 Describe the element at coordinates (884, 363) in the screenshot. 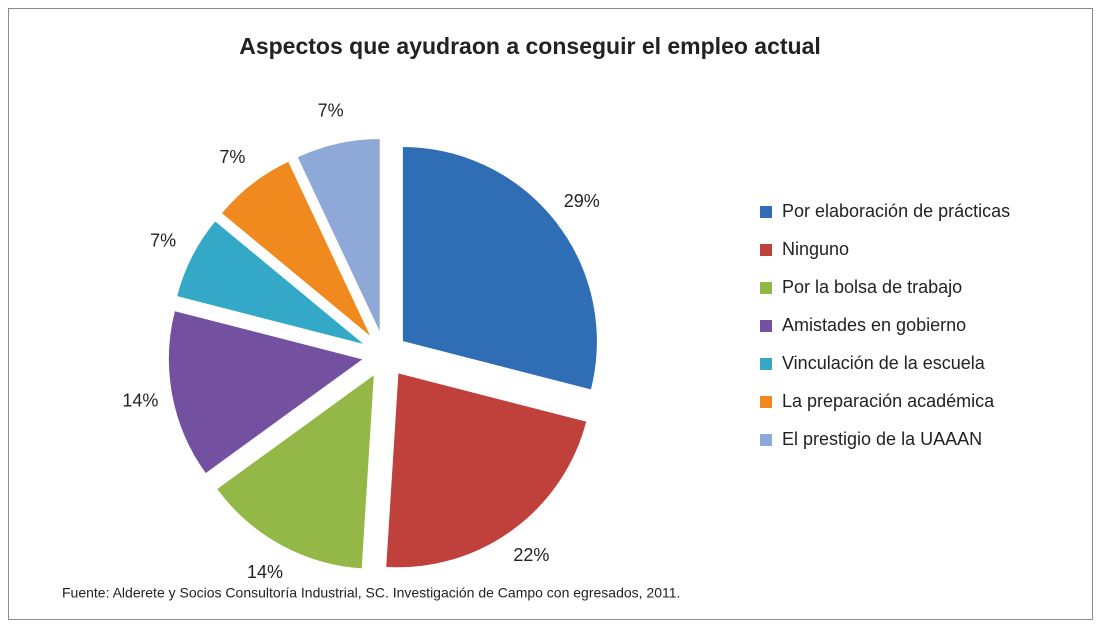

I see `legend-label: Vinculación de la escuela` at that location.